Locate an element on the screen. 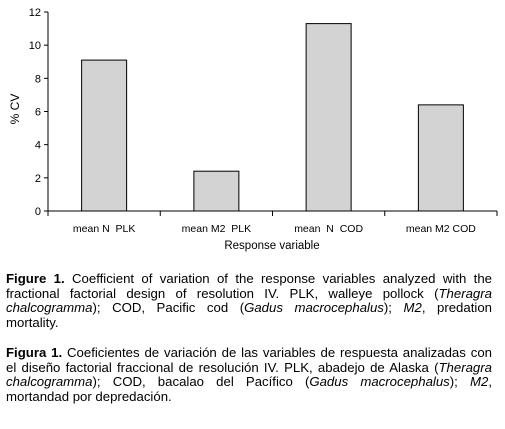 The width and height of the screenshot is (505, 429). x-category-label: mean M2 COD is located at coordinates (441, 229).